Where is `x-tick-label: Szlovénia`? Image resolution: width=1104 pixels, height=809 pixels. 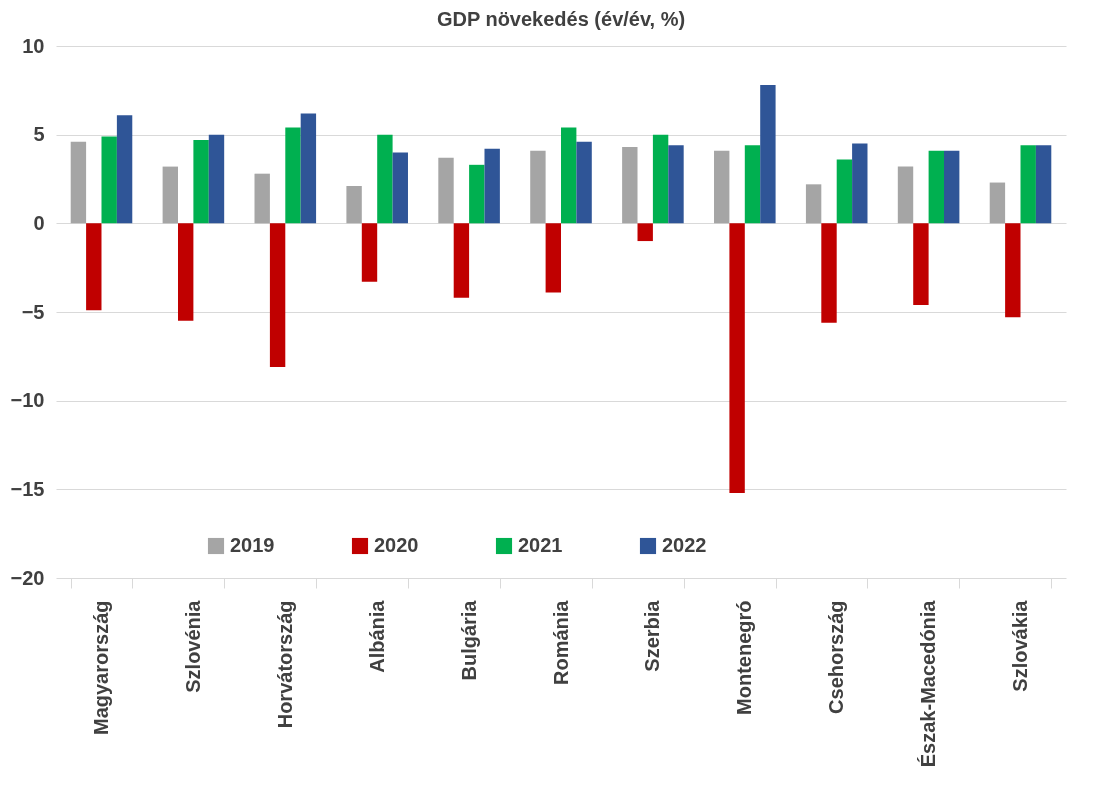
x-tick-label: Szlovénia is located at coordinates (192, 646).